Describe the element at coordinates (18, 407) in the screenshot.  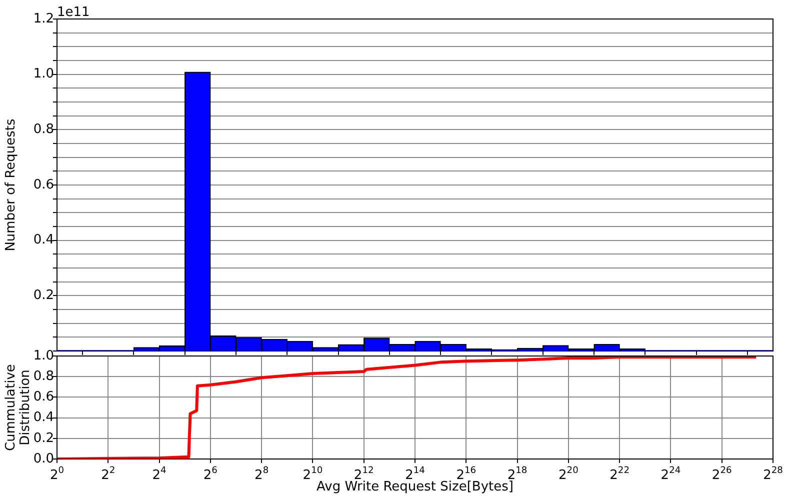
I see `y-axis-title: Cummulative Distribution` at that location.